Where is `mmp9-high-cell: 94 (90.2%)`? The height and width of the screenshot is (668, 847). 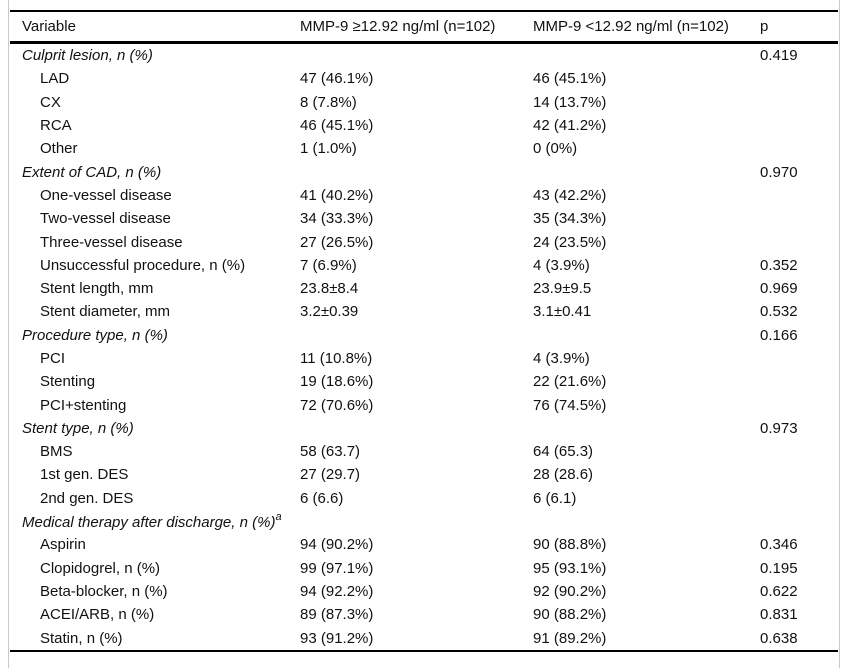 mmp9-high-cell: 94 (90.2%) is located at coordinates (337, 545).